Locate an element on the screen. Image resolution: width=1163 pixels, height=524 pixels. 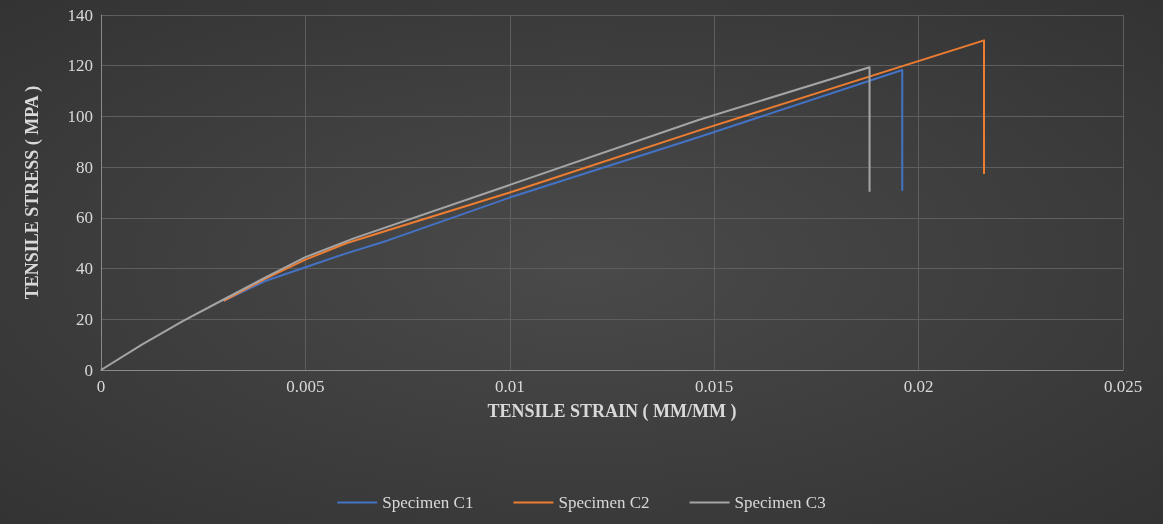
y-axis-title: TENSILE STRESS ( MPA ) is located at coordinates (32, 192).